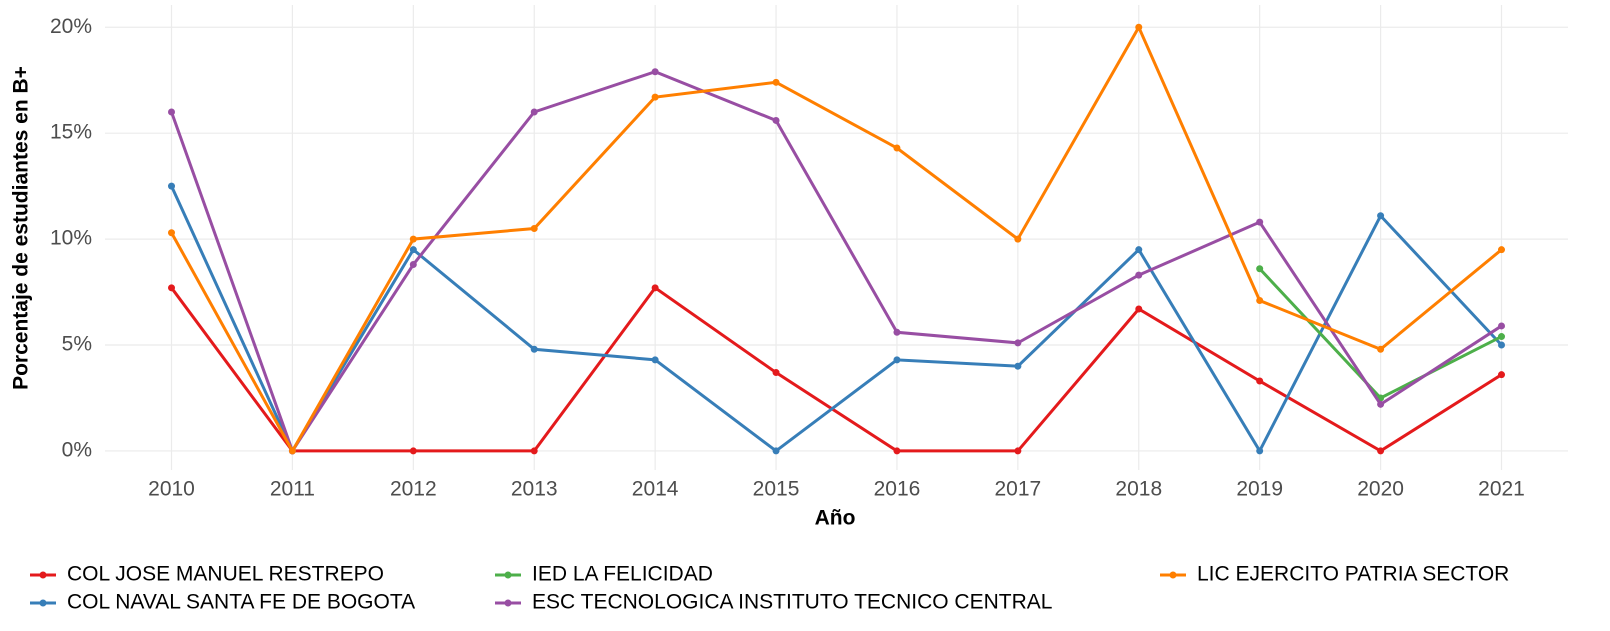  What do you see at coordinates (534, 489) in the screenshot?
I see `x-tick-label: 2013` at bounding box center [534, 489].